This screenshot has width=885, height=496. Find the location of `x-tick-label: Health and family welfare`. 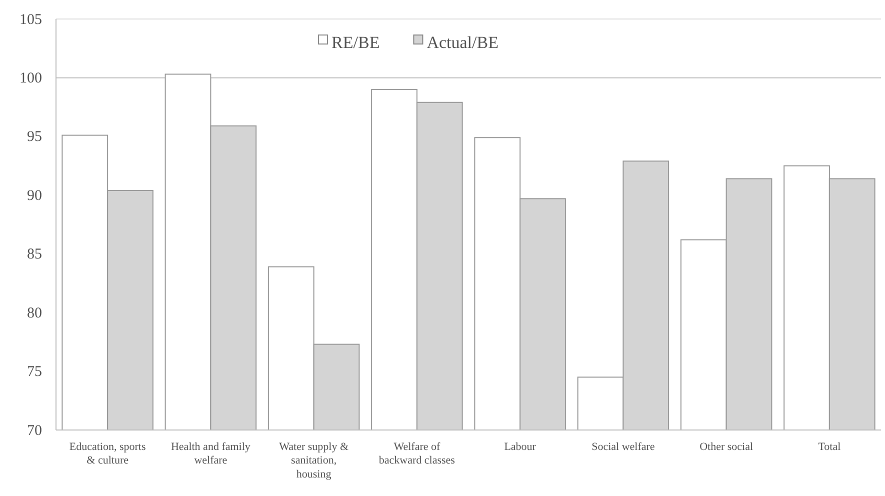

x-tick-label: Health and family welfare is located at coordinates (210, 453).